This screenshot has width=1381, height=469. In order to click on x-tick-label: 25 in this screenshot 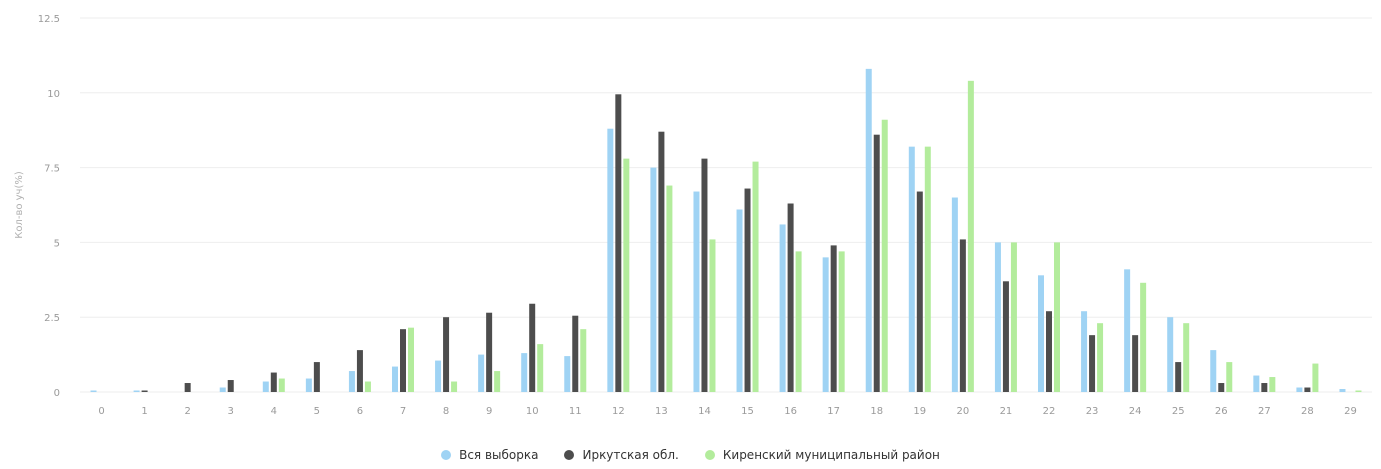, I will do `click(1178, 411)`.